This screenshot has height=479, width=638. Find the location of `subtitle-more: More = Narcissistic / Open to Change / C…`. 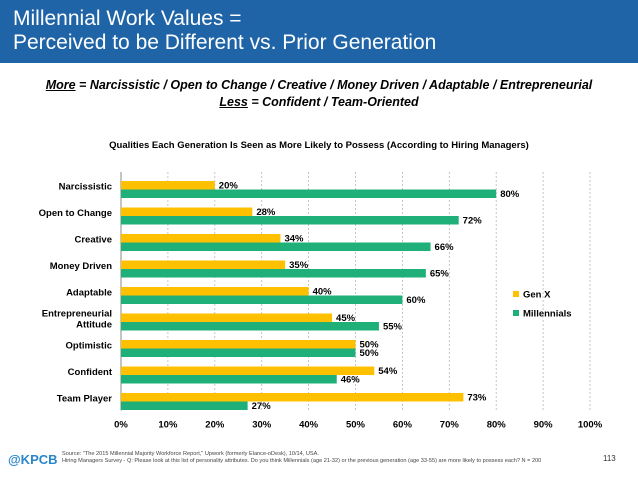

subtitle-more: More = Narcissistic / Open to Change / C… is located at coordinates (319, 85).